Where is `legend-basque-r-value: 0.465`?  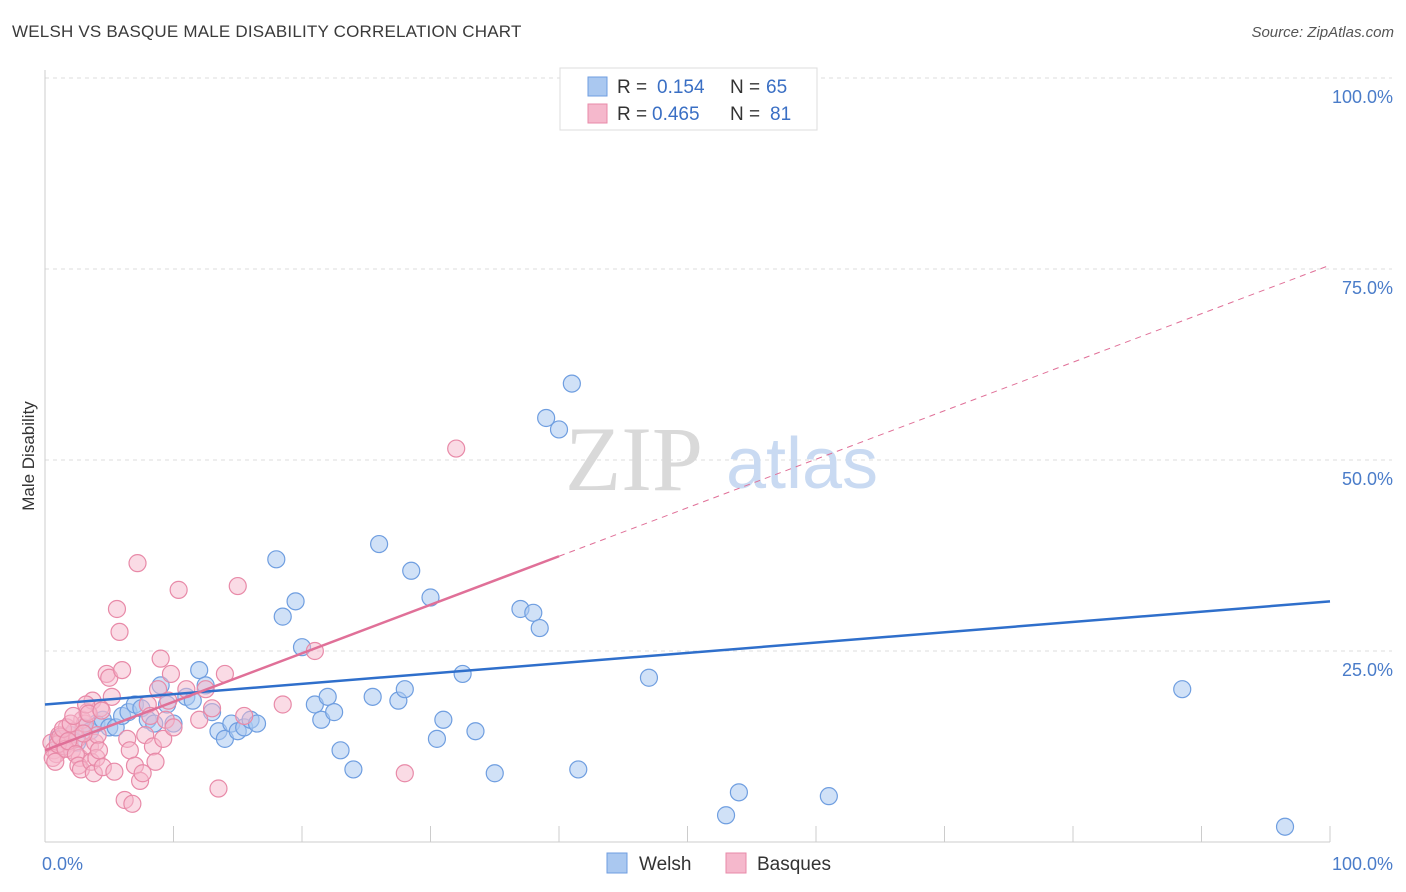
legend-basque-r-value: 0.465 is located at coordinates (676, 114).